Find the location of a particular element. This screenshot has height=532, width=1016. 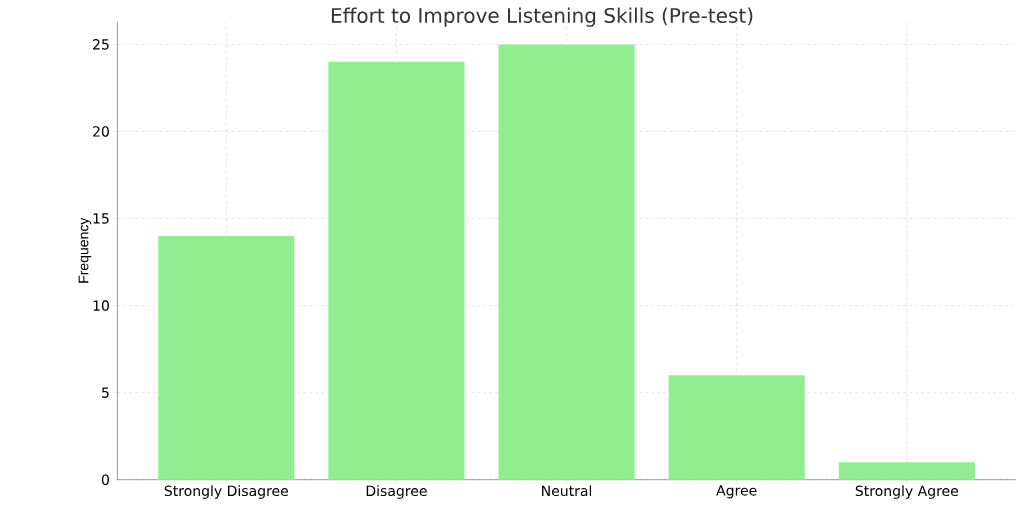

x-tick-label: Strongly Disagree is located at coordinates (226, 492).